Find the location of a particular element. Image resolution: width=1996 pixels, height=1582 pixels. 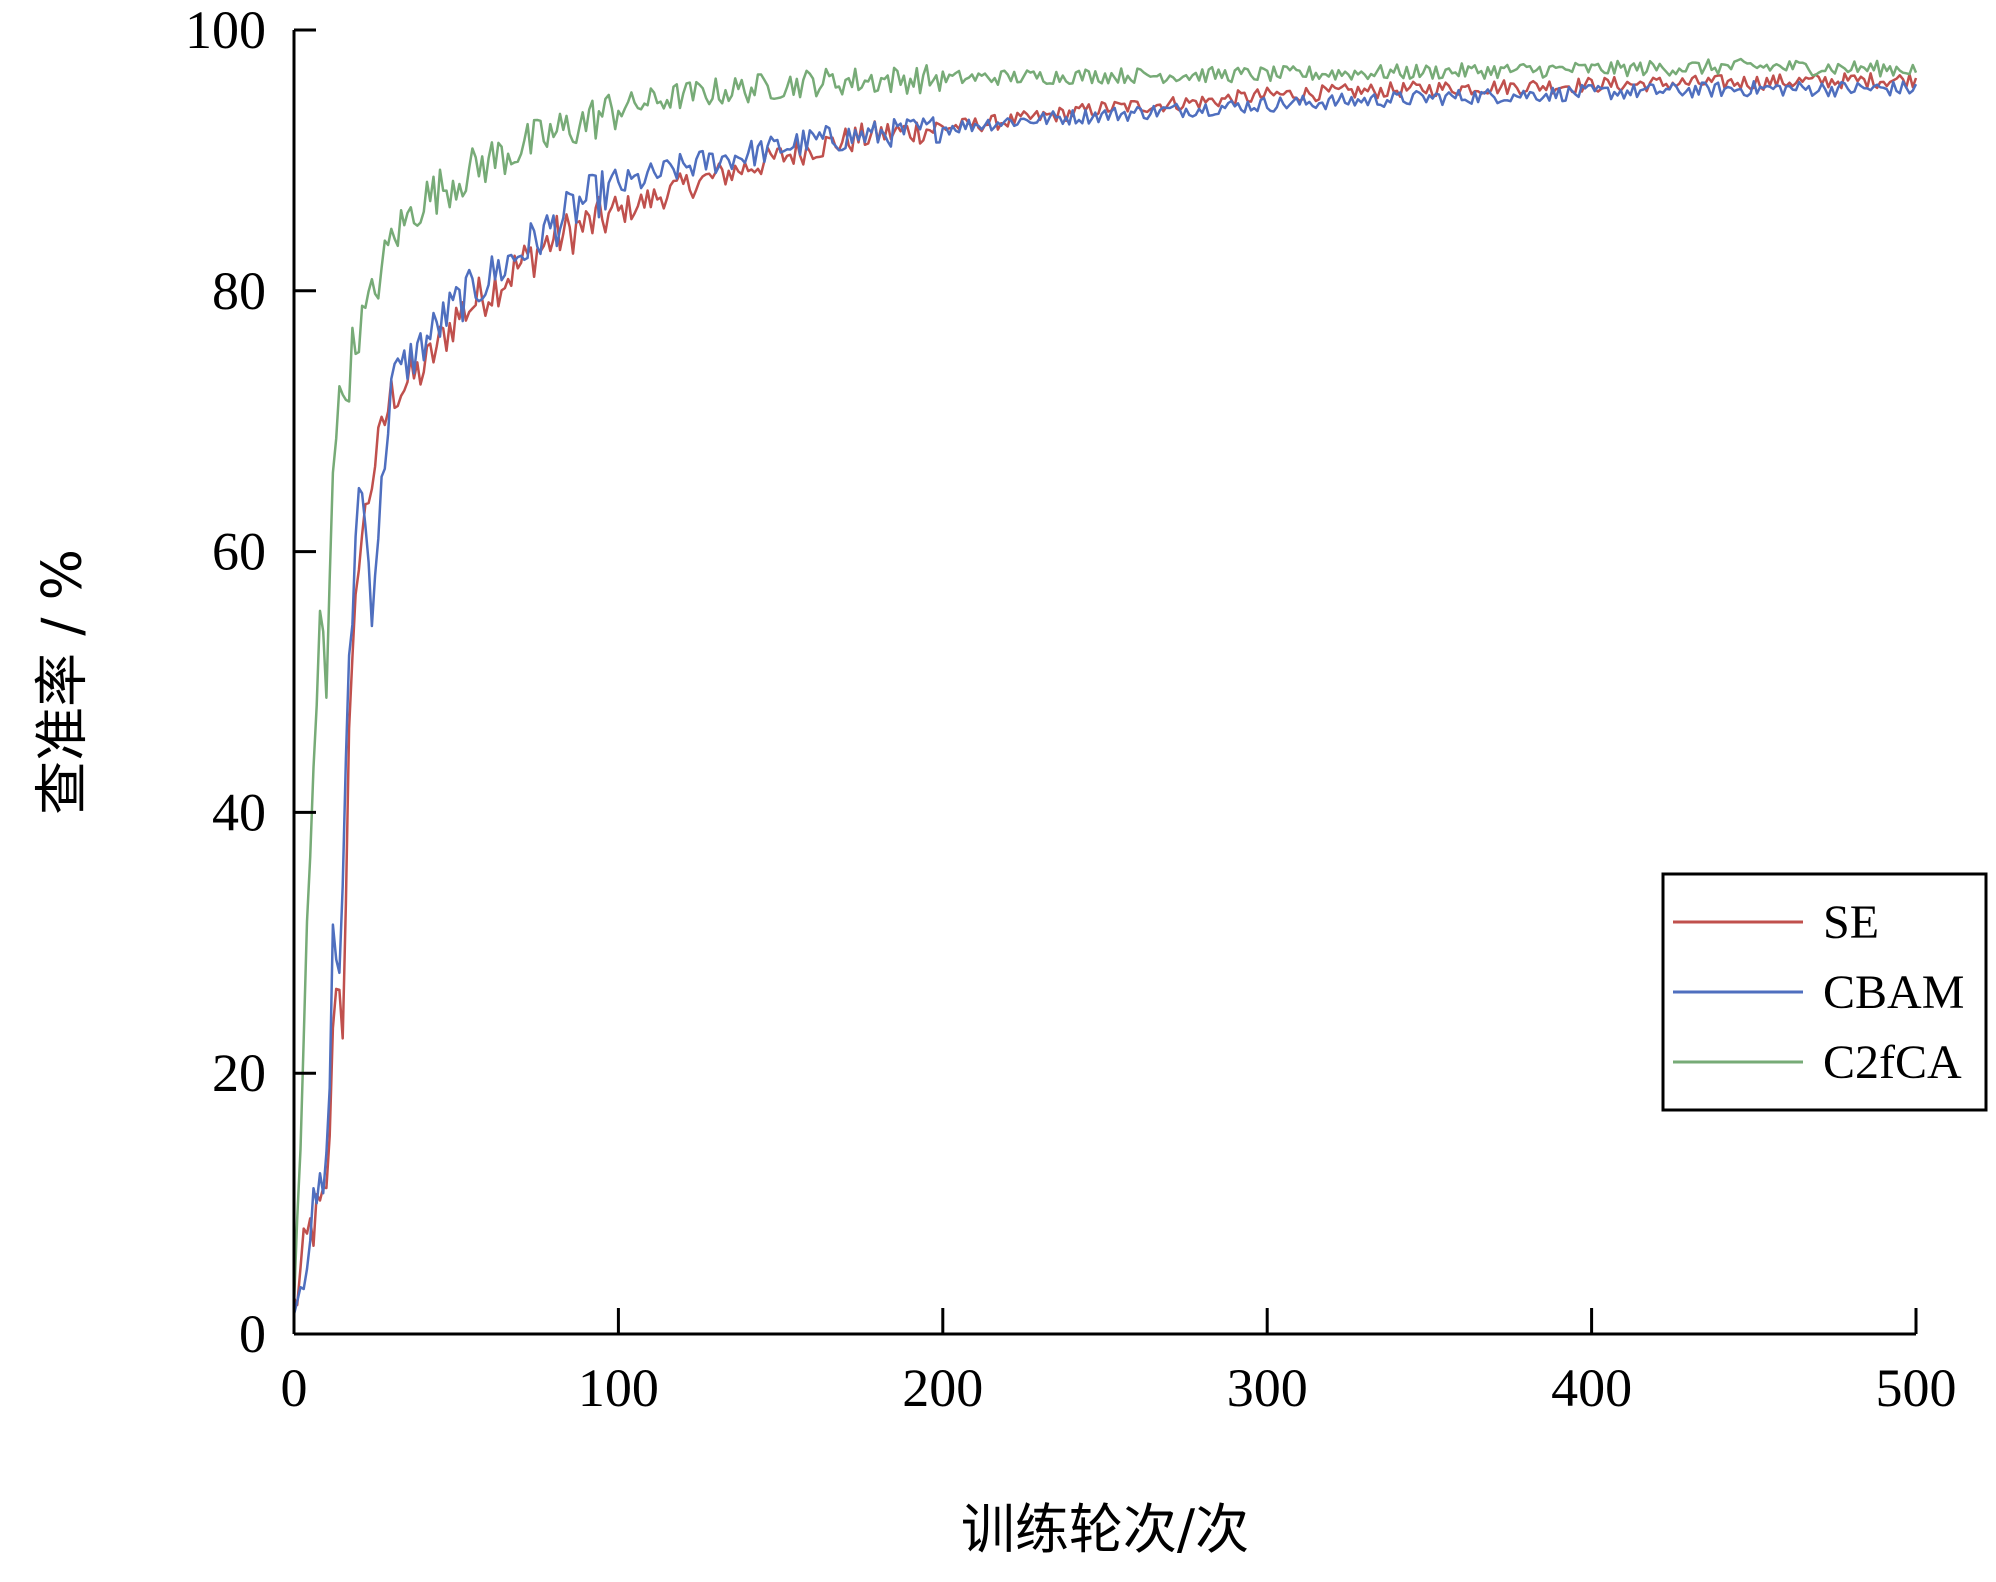

legend: SE CBAM C2fCA is located at coordinates (1824, 992).